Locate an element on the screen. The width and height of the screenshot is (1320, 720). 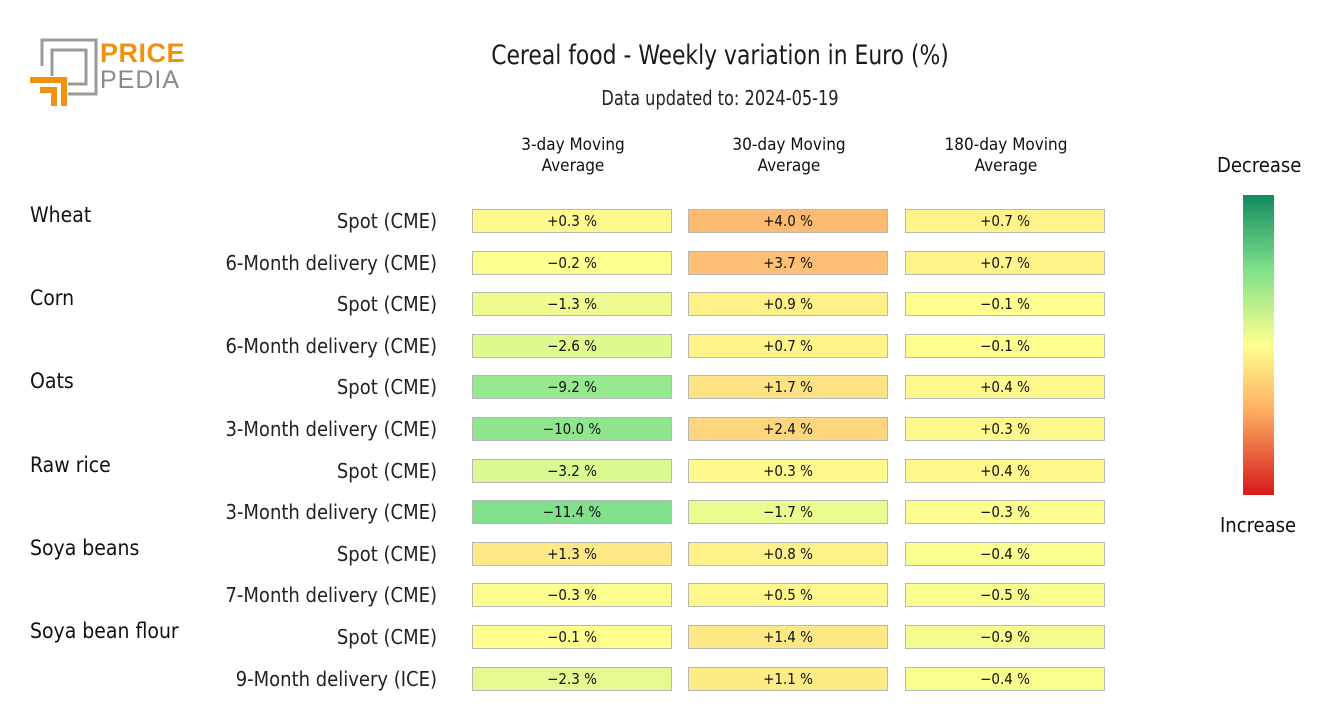
heatmap-cell-oats-2-col3: +0.3 % is located at coordinates (1005, 429).